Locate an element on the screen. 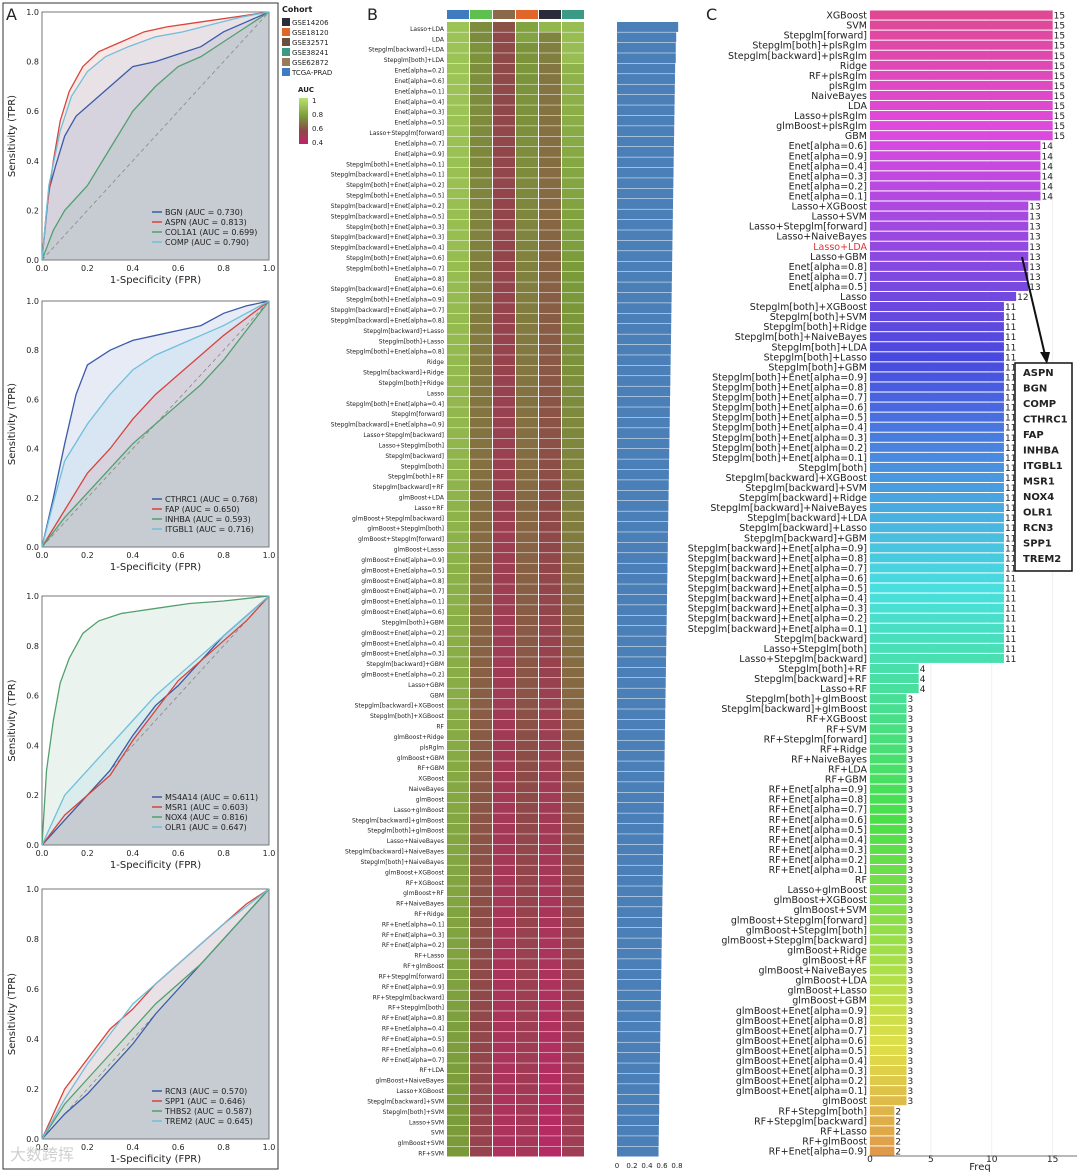  x-axis-label: 1-Specificity (FPR) is located at coordinates (155, 280).